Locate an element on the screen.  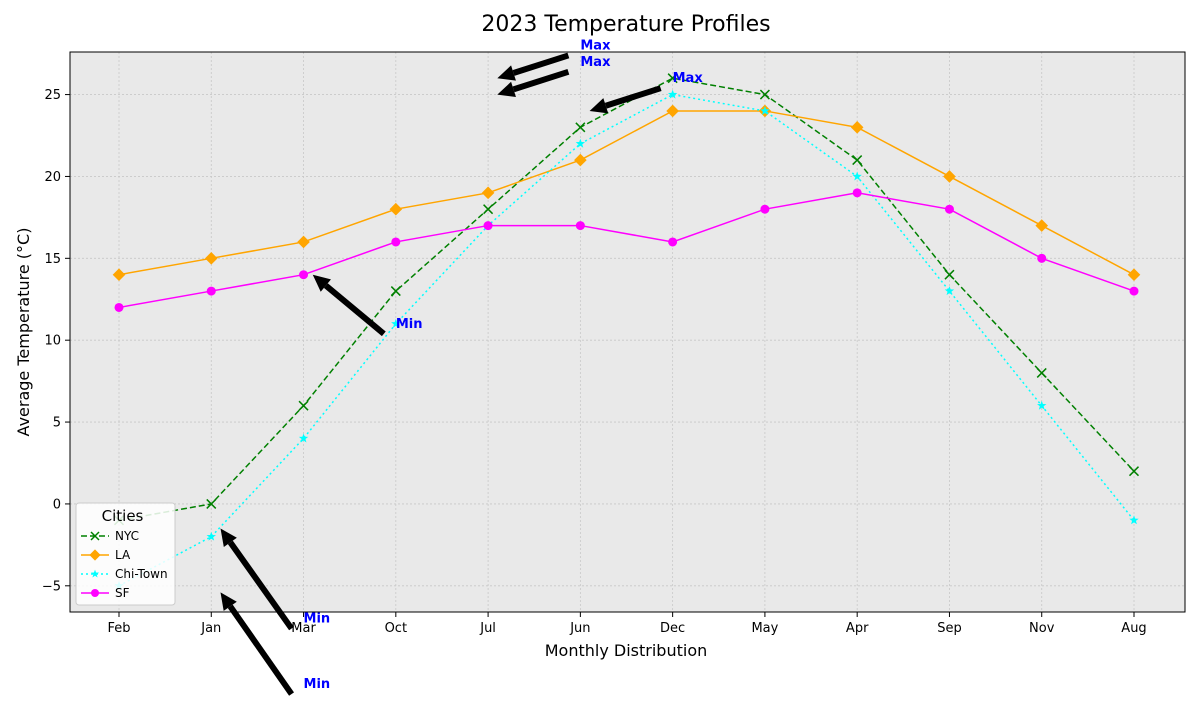
series-line-sf is located at coordinates (626, 250).